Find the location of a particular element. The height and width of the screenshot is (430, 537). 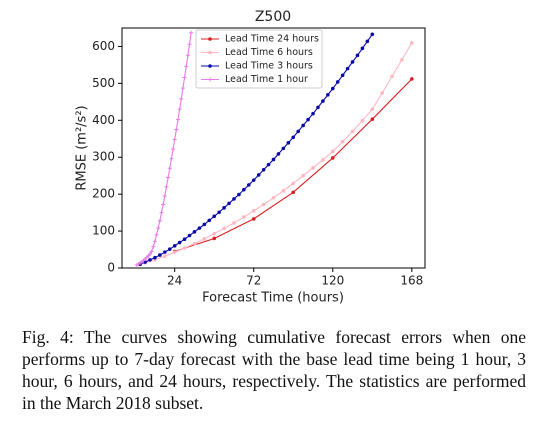

y-tick-label: 400 is located at coordinates (103, 120).